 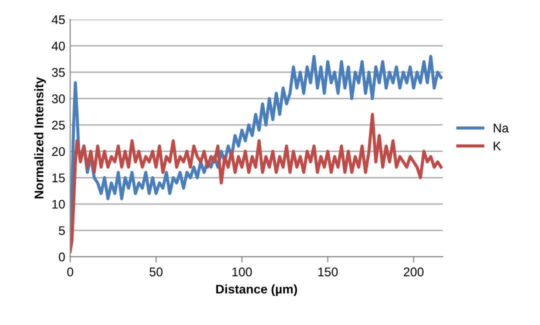 I want to click on y-tick-label: 25, so click(x=58, y=125).